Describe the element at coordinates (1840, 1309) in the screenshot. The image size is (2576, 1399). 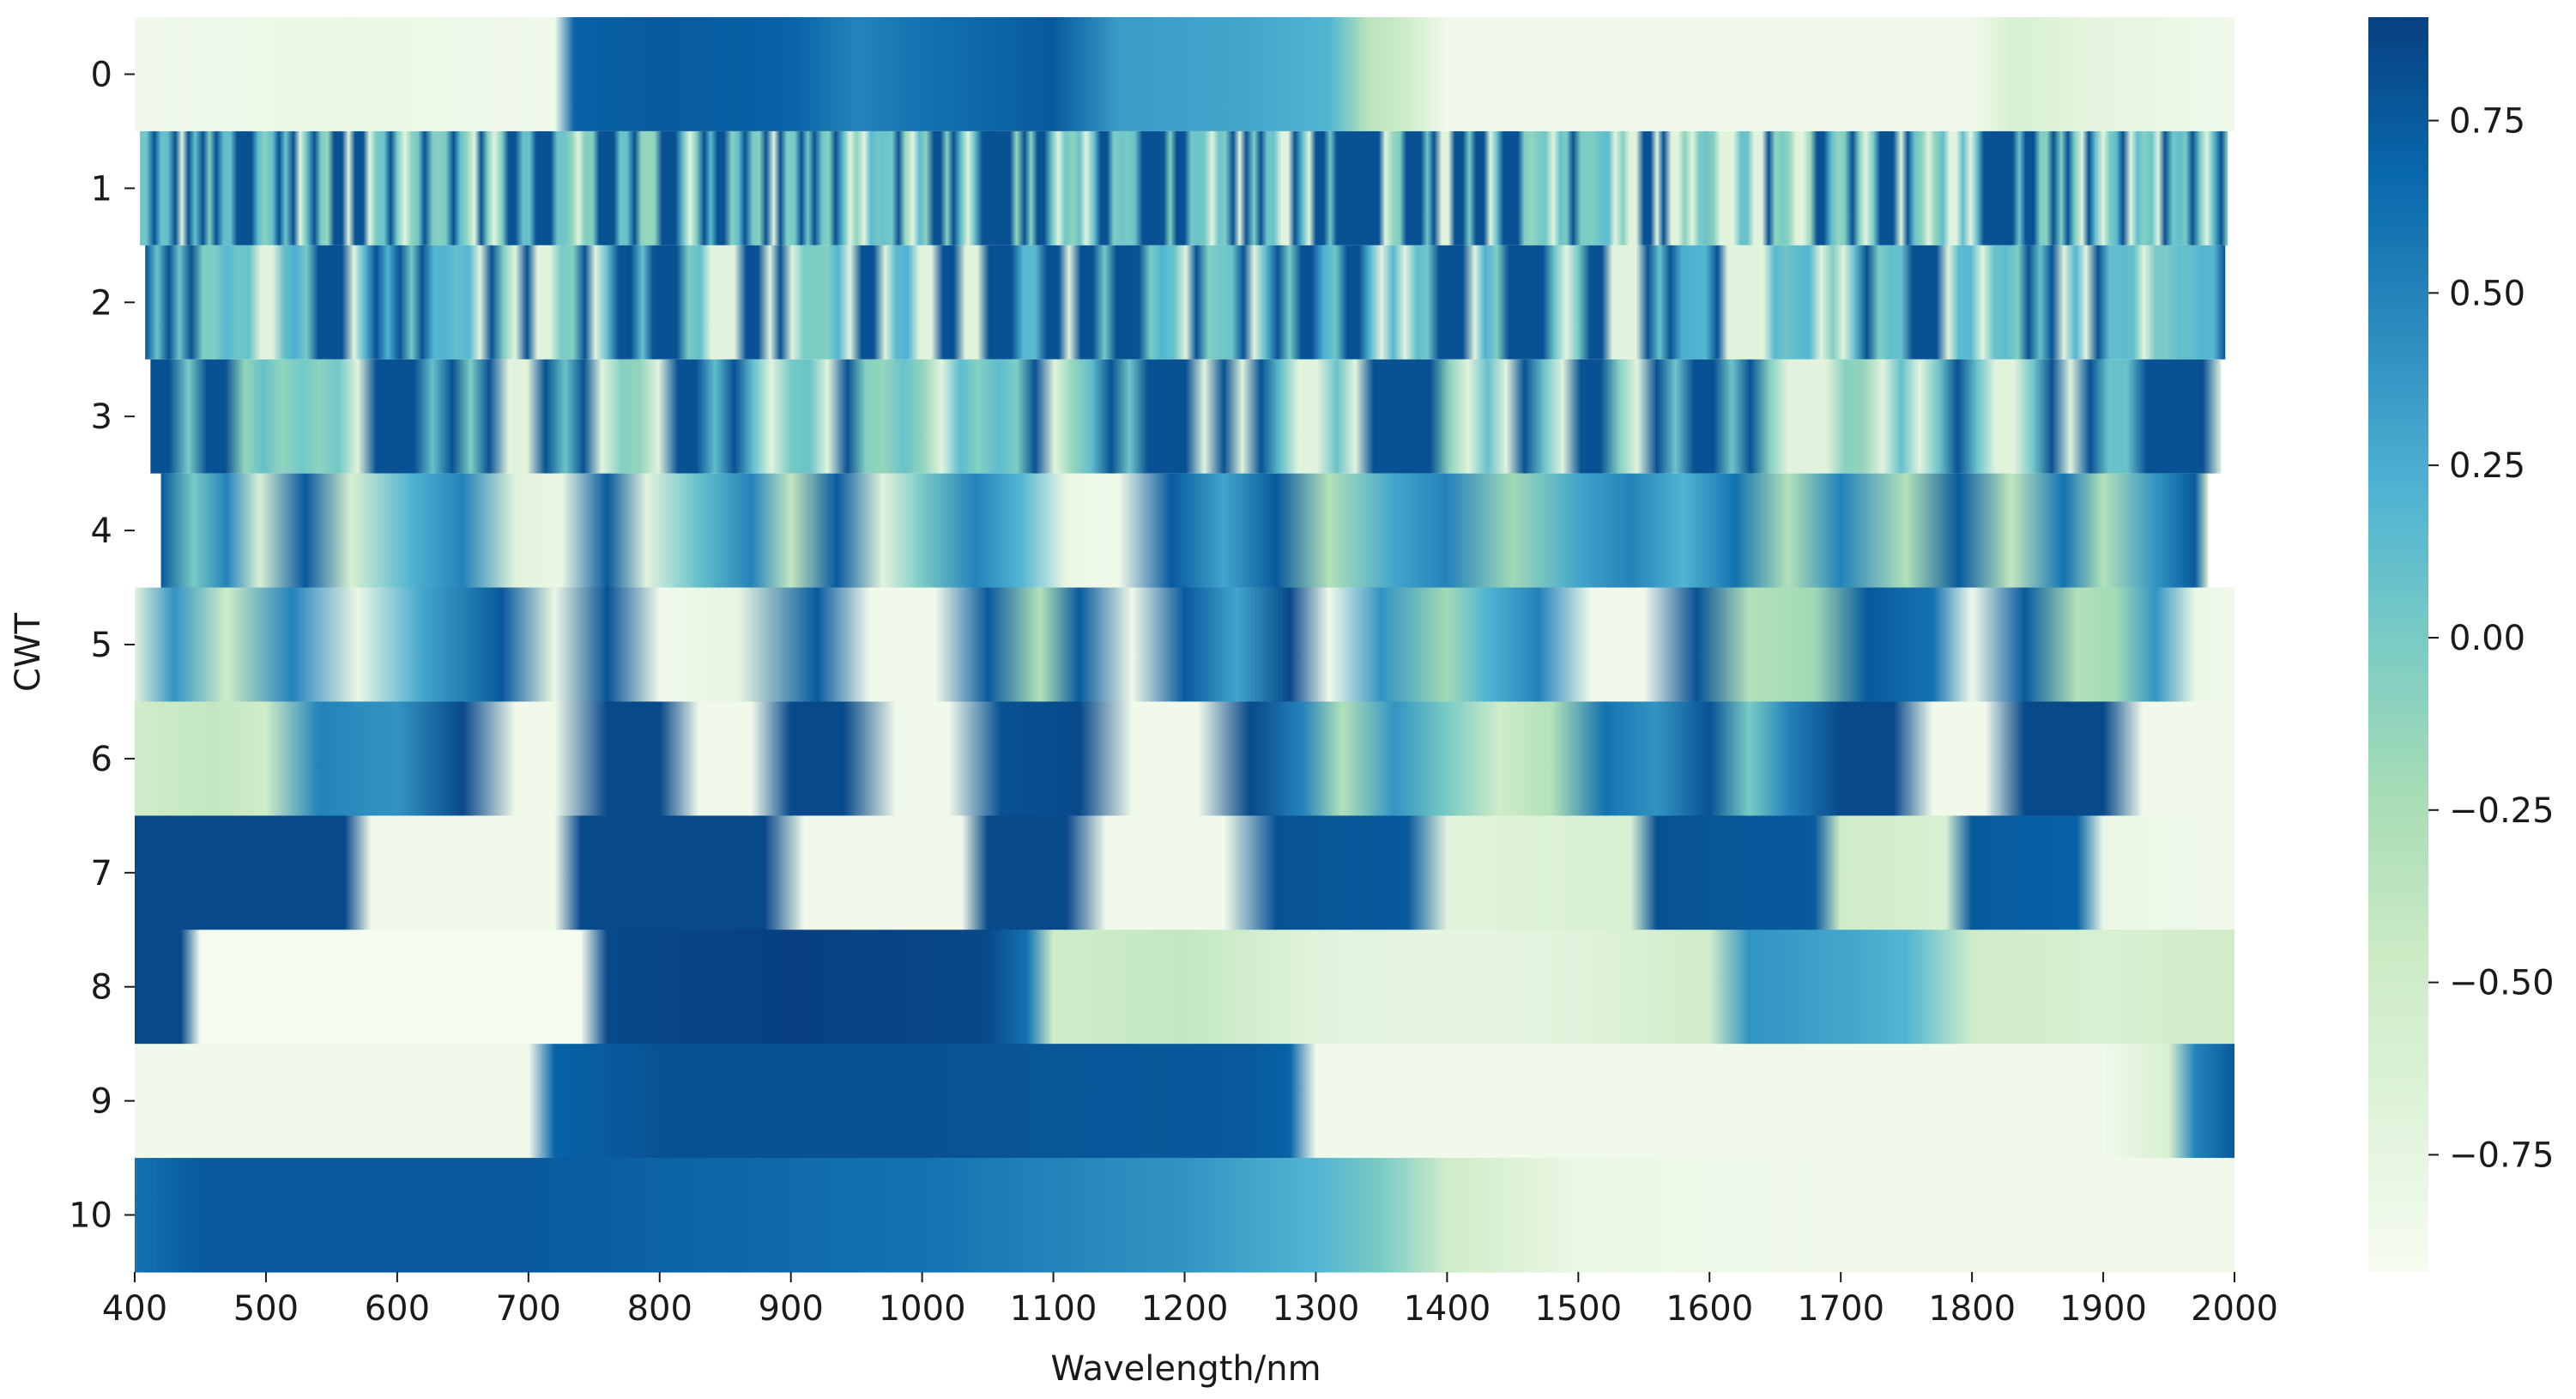
I see `x-tick-label: 1700` at that location.